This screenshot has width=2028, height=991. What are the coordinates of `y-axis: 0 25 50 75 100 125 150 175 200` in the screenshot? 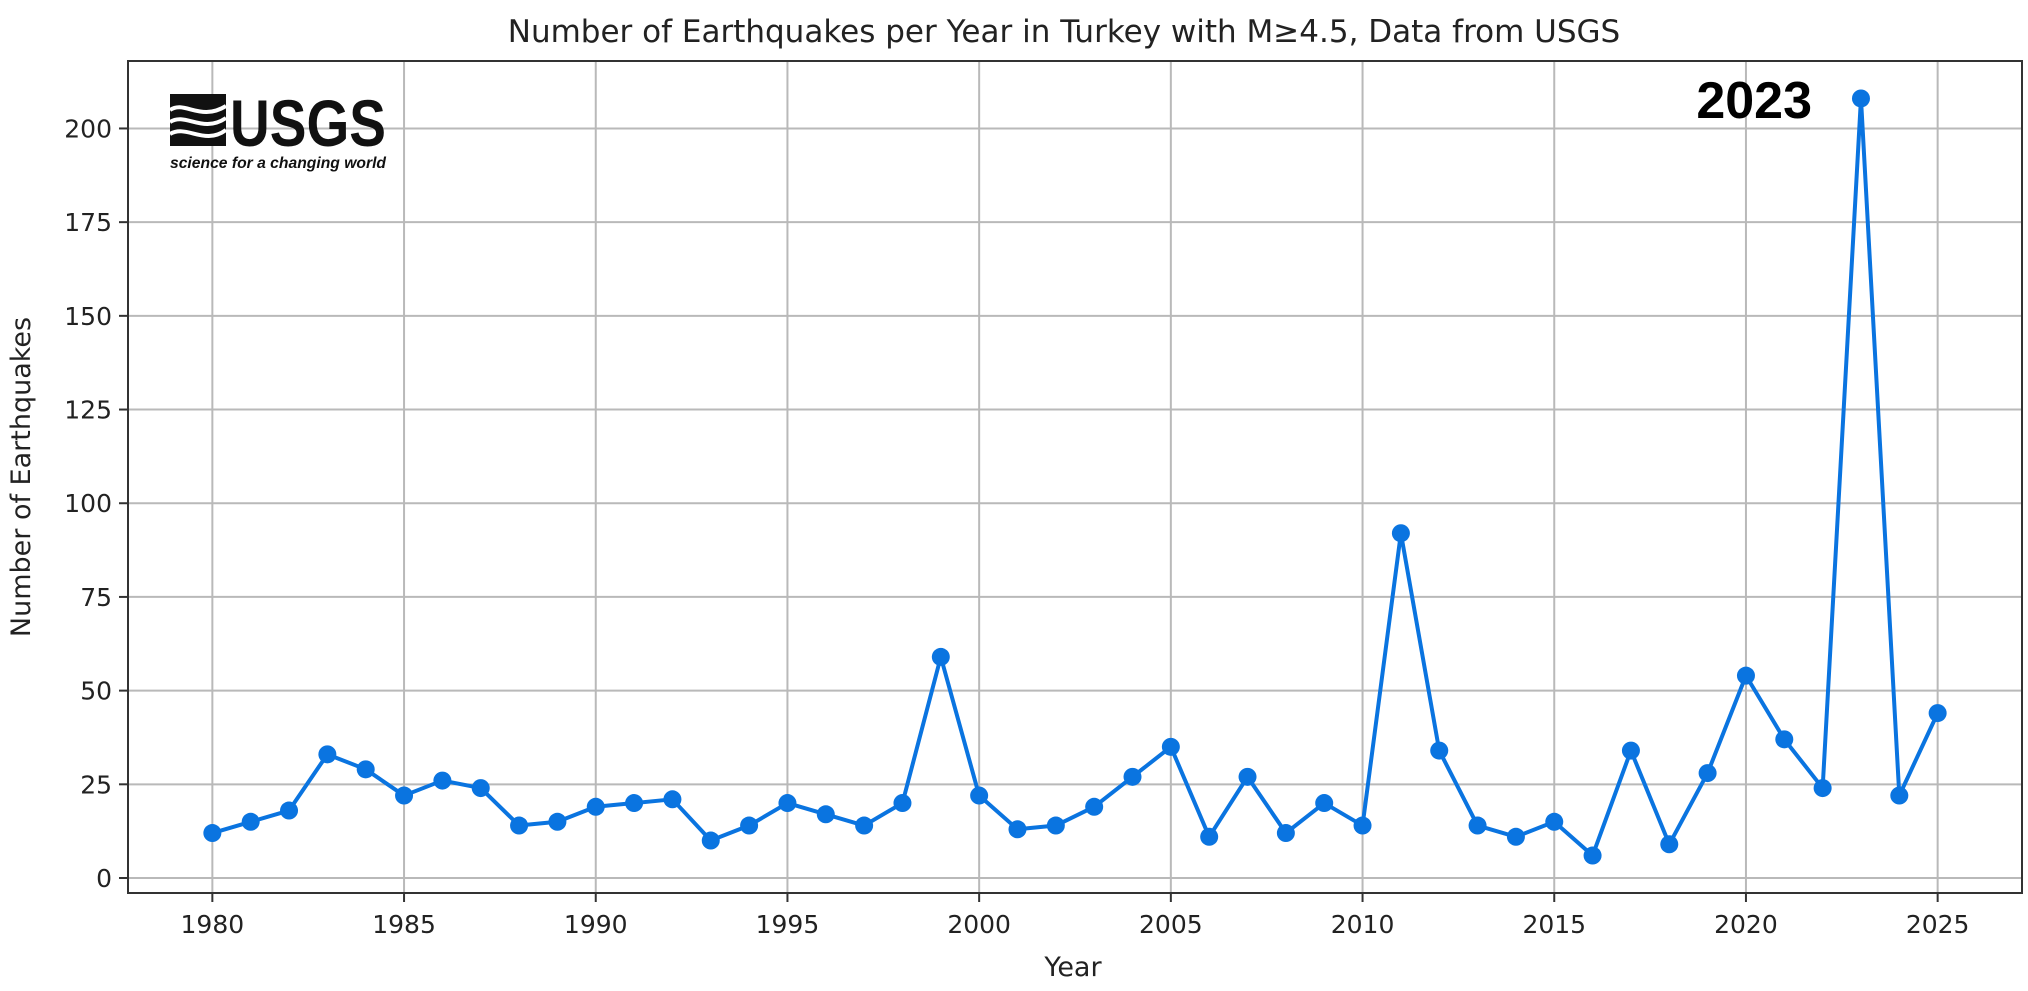 It's located at (96, 503).